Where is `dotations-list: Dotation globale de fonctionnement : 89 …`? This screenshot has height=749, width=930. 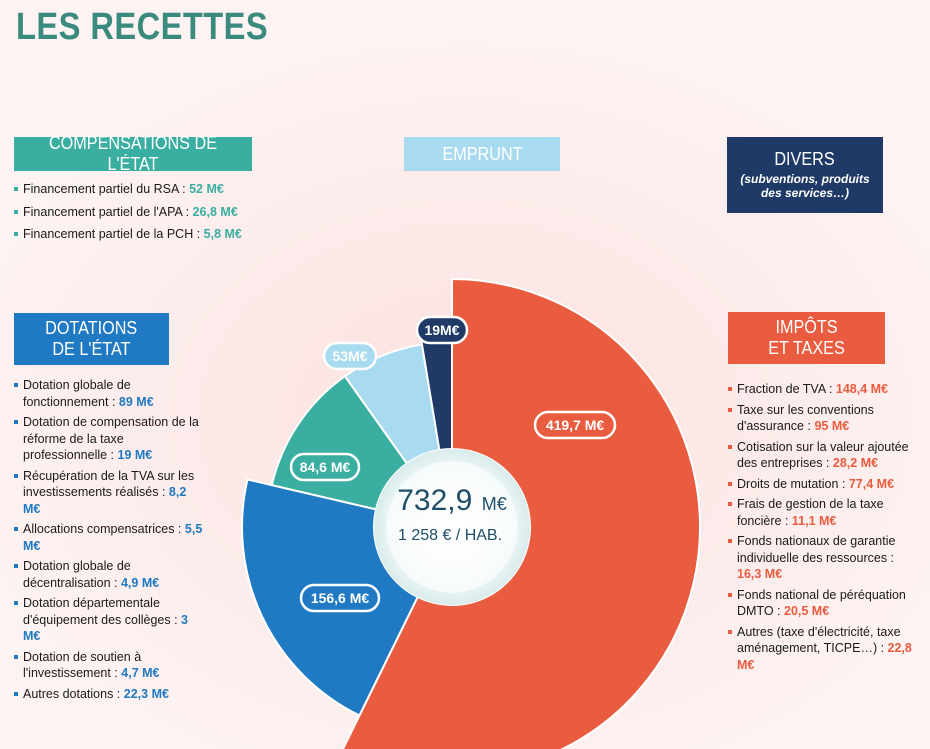 dotations-list: Dotation globale de fonctionnement : 89 … is located at coordinates (109, 541).